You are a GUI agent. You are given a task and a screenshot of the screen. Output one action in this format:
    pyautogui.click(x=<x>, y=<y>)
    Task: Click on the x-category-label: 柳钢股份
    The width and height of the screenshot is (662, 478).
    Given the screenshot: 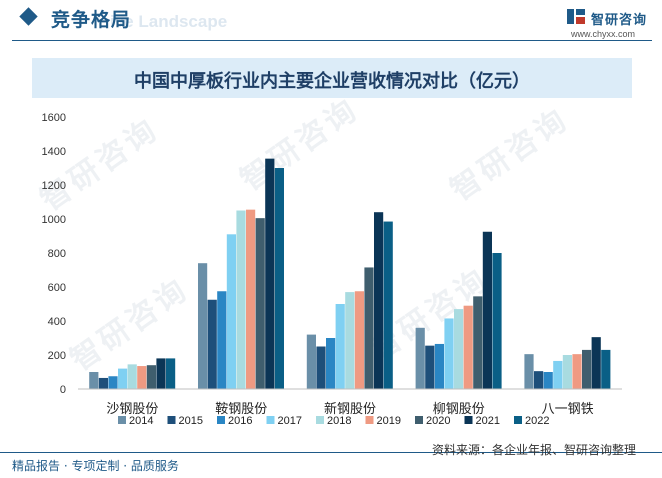 What is the action you would take?
    pyautogui.click(x=459, y=409)
    